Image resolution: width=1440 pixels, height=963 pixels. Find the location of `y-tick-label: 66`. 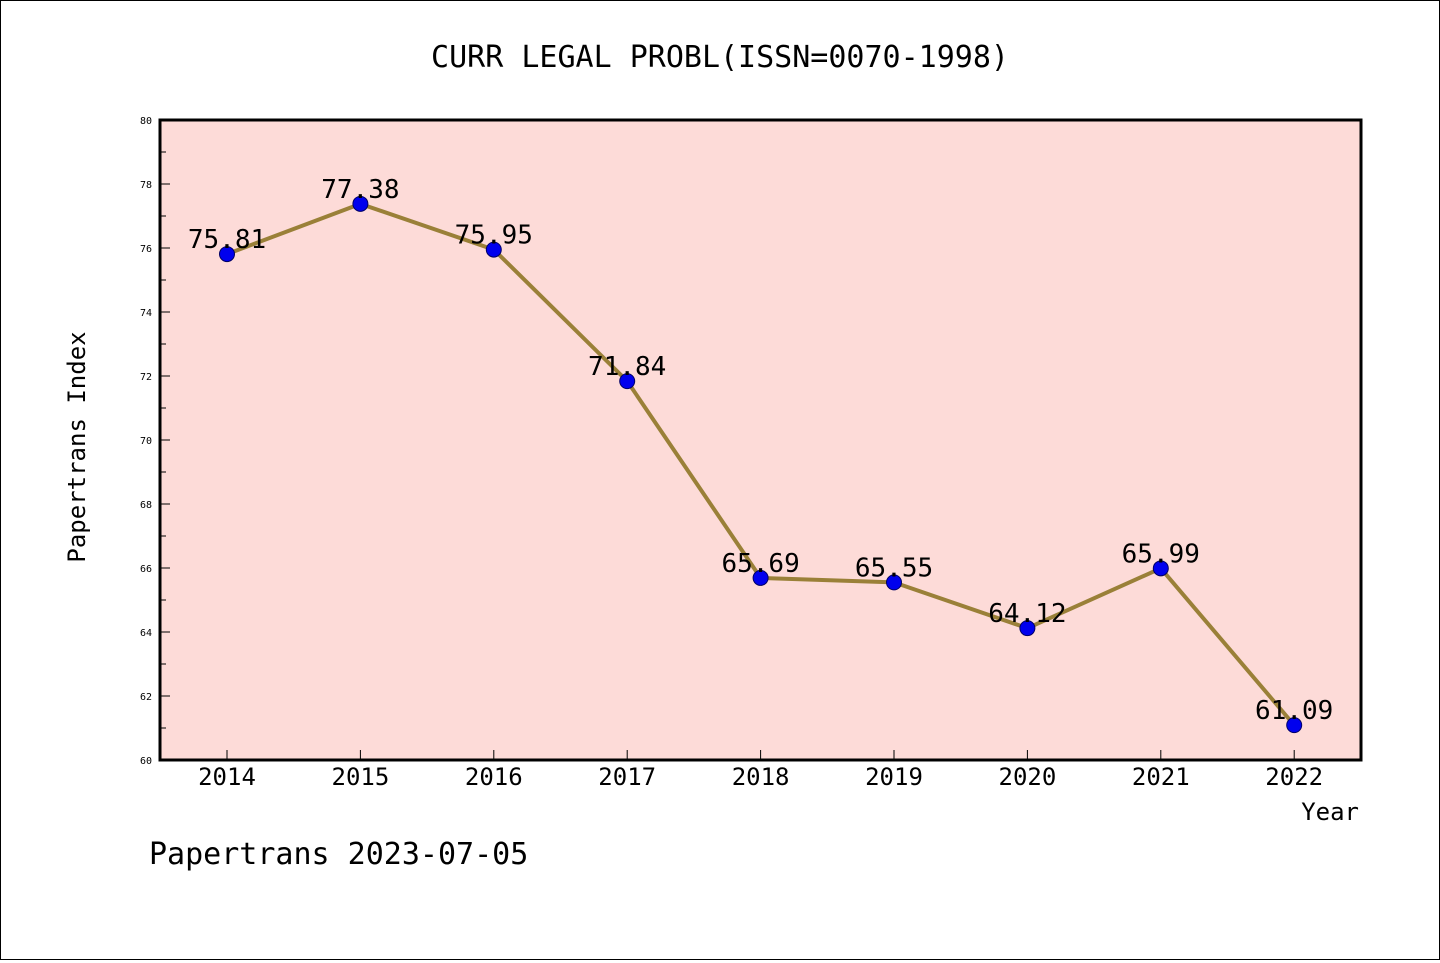

y-tick-label: 66 is located at coordinates (146, 569).